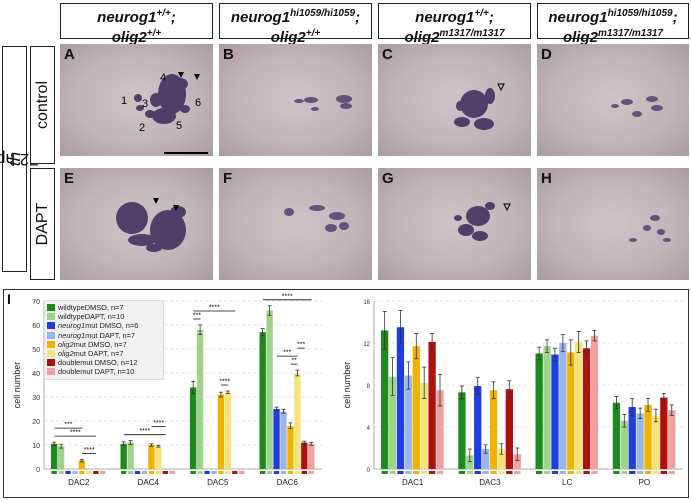 This screenshot has width=691, height=501. I want to click on y-tick-label: 12, so click(366, 345).